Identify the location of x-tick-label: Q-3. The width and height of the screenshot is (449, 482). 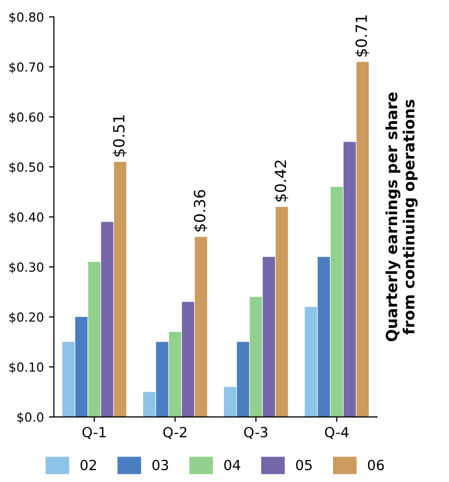
(256, 432).